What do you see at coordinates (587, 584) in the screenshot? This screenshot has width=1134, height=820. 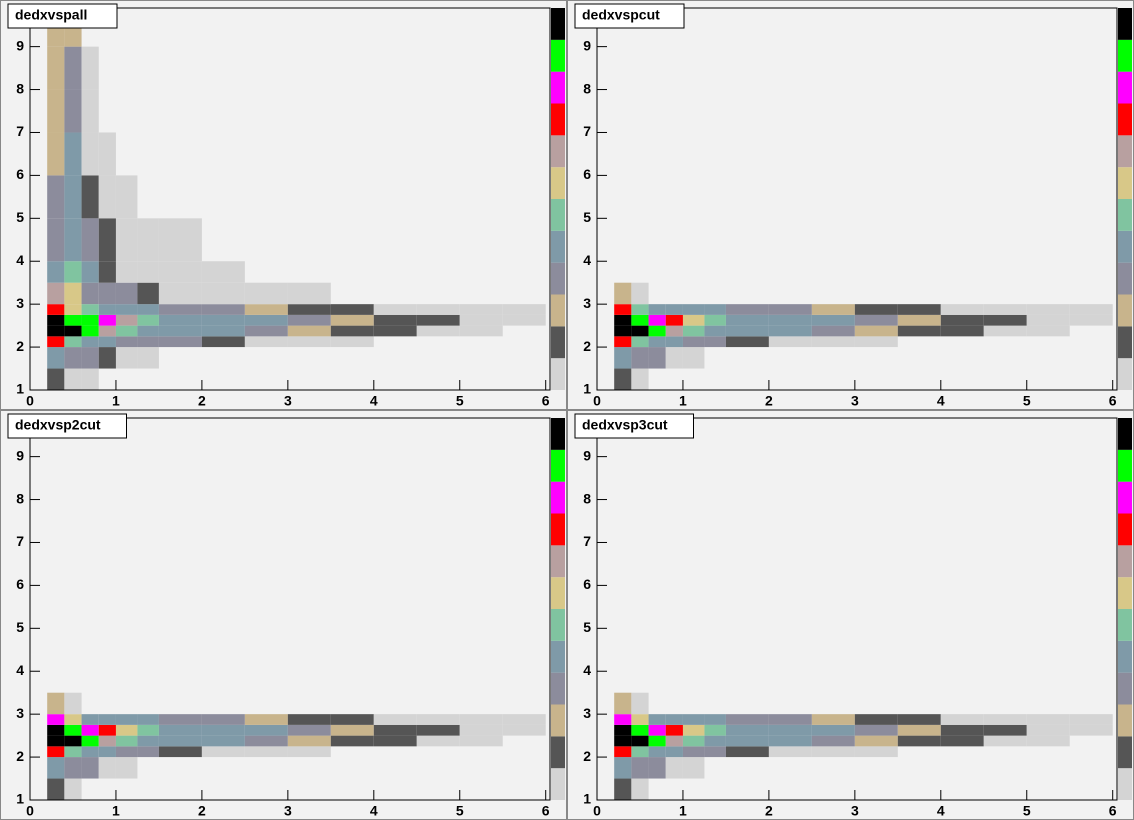 I see `y-tick-label: 6` at bounding box center [587, 584].